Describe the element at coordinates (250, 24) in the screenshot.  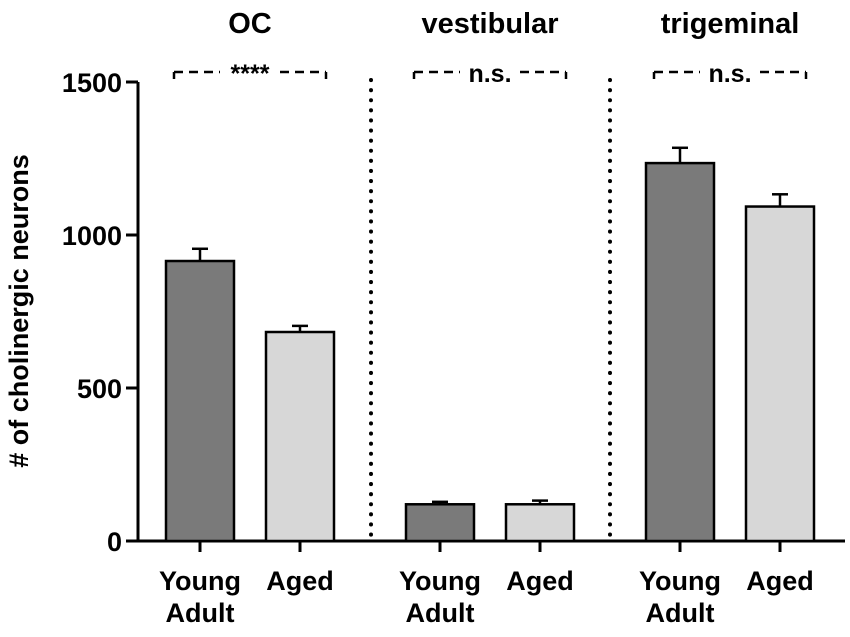
I see `group-title: OC` at that location.